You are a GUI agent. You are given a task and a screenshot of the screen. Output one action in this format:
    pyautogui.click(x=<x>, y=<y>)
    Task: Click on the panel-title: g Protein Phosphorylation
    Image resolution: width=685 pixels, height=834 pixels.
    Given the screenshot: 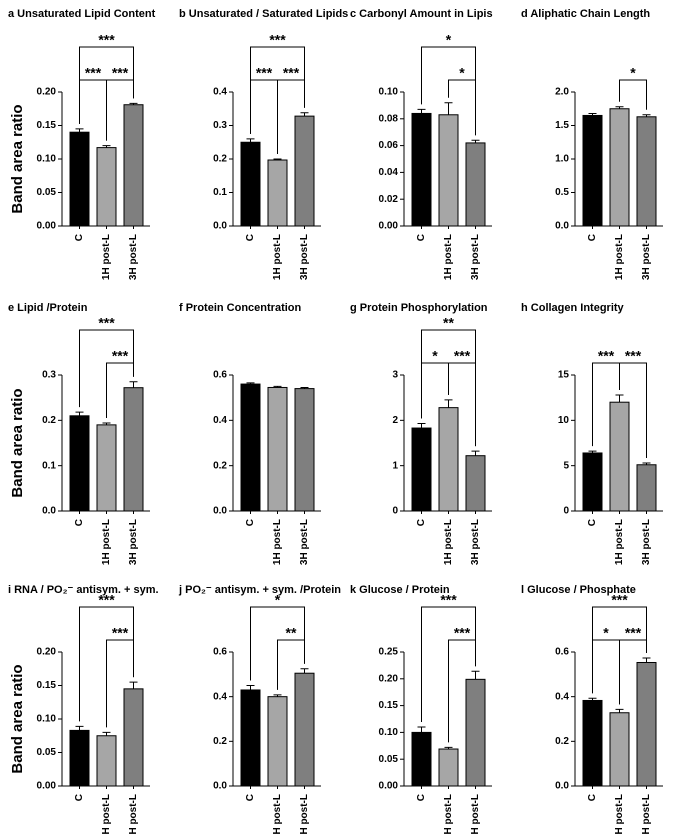 What is the action you would take?
    pyautogui.click(x=419, y=308)
    